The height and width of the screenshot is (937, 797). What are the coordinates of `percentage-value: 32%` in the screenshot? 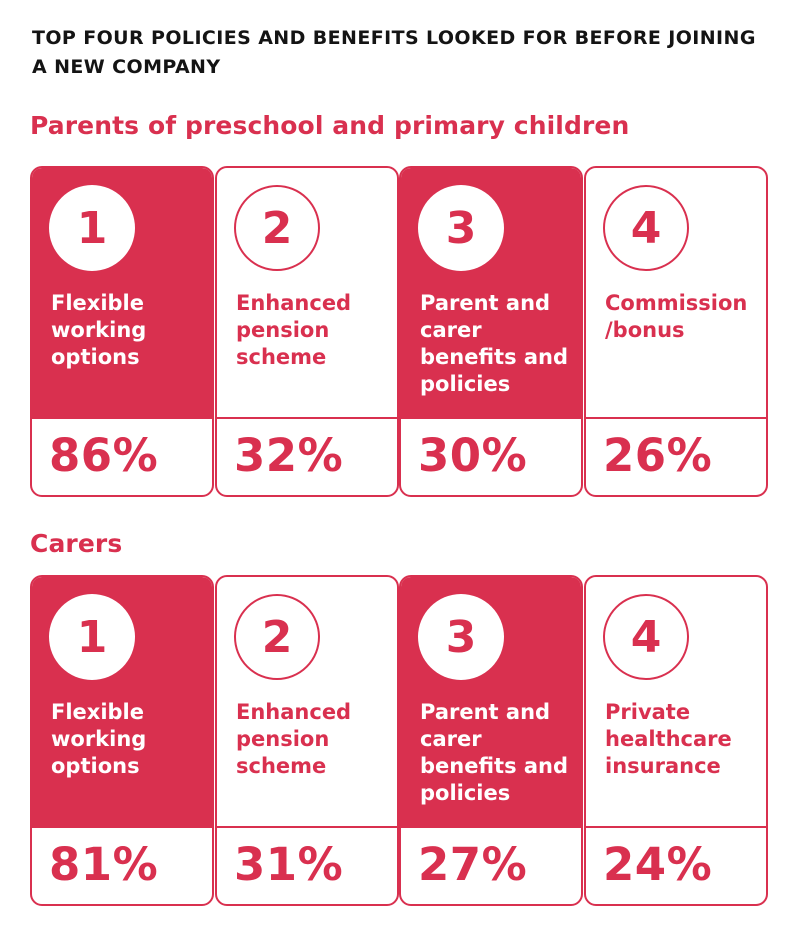 It's located at (289, 455).